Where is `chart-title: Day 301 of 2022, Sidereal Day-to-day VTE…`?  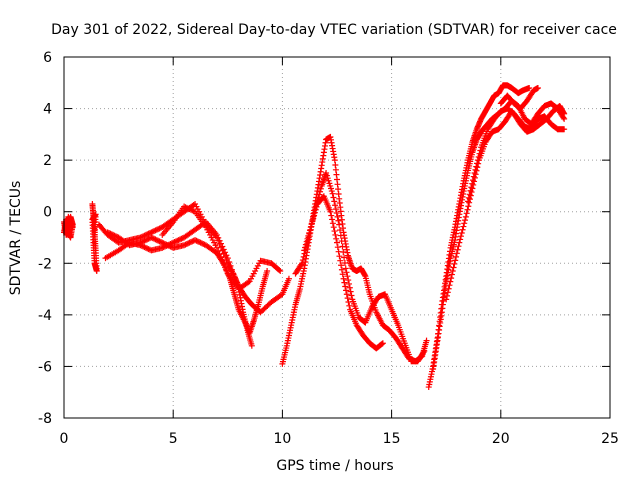 chart-title: Day 301 of 2022, Sidereal Day-to-day VTE… is located at coordinates (334, 30).